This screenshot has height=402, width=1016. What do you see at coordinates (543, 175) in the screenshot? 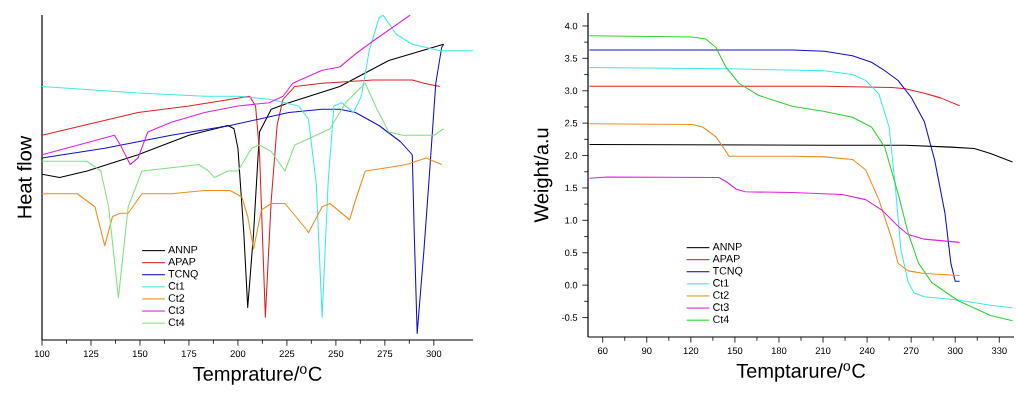
I see `y-axis-title: Weight/a.u` at bounding box center [543, 175].